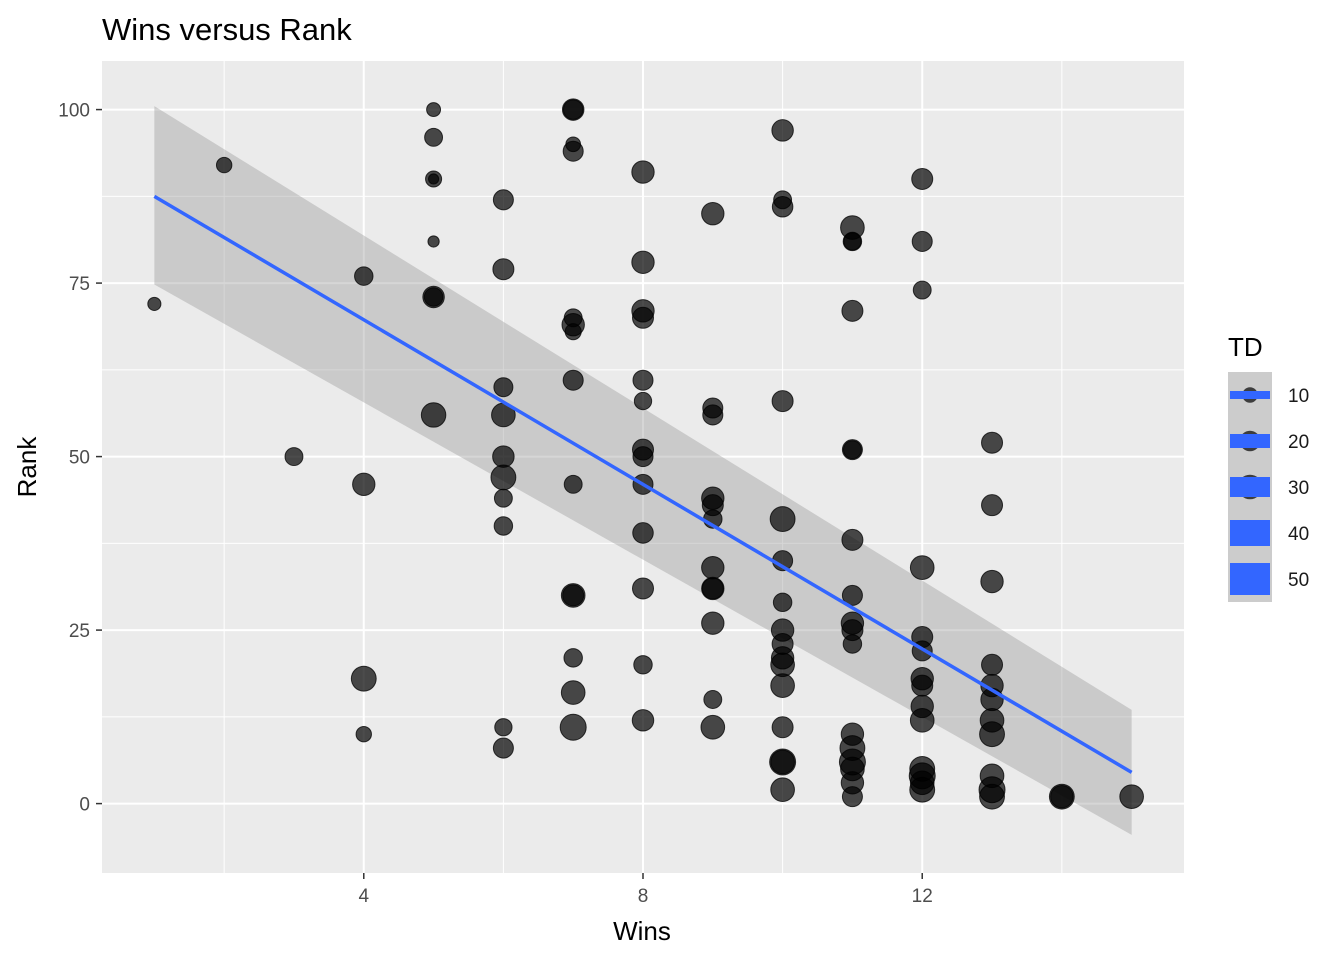 Image resolution: width=1344 pixels, height=965 pixels. What do you see at coordinates (1298, 396) in the screenshot?
I see `legend-label: 10` at bounding box center [1298, 396].